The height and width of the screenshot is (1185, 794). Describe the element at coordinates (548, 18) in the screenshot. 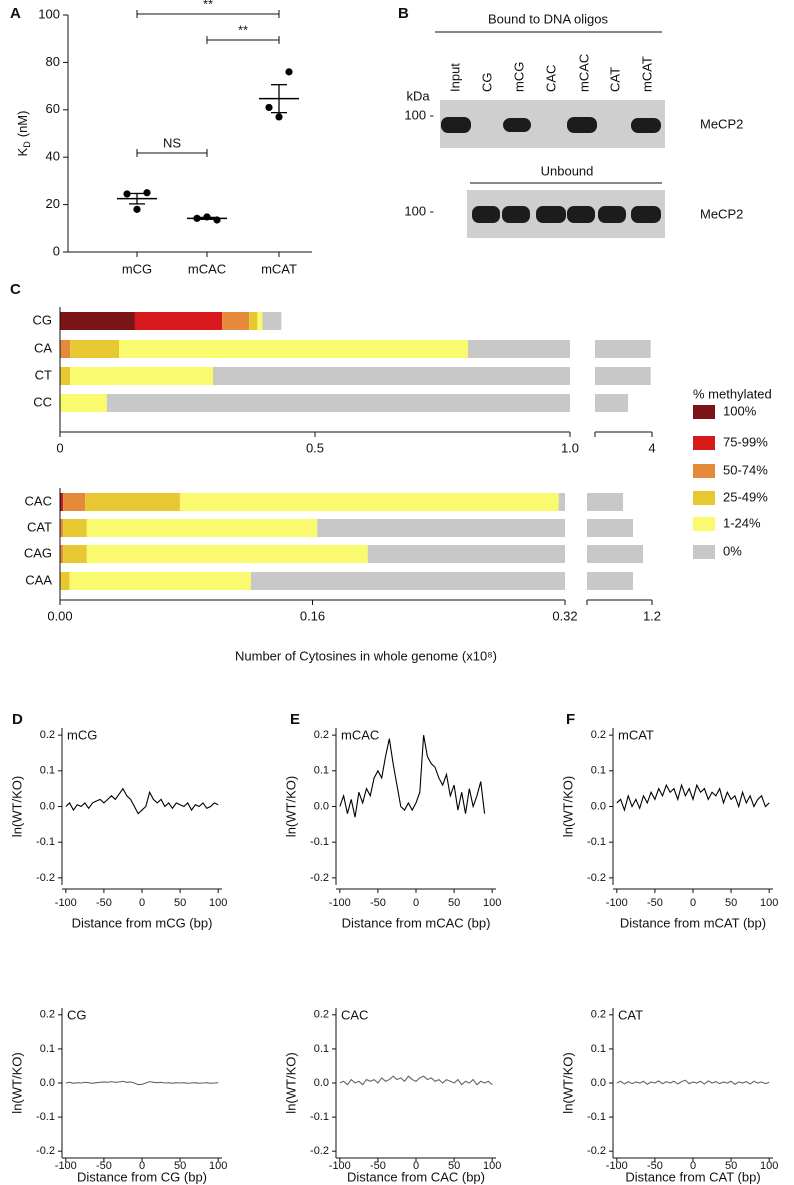

I see `blot-title: Bound to DNA oligos` at that location.